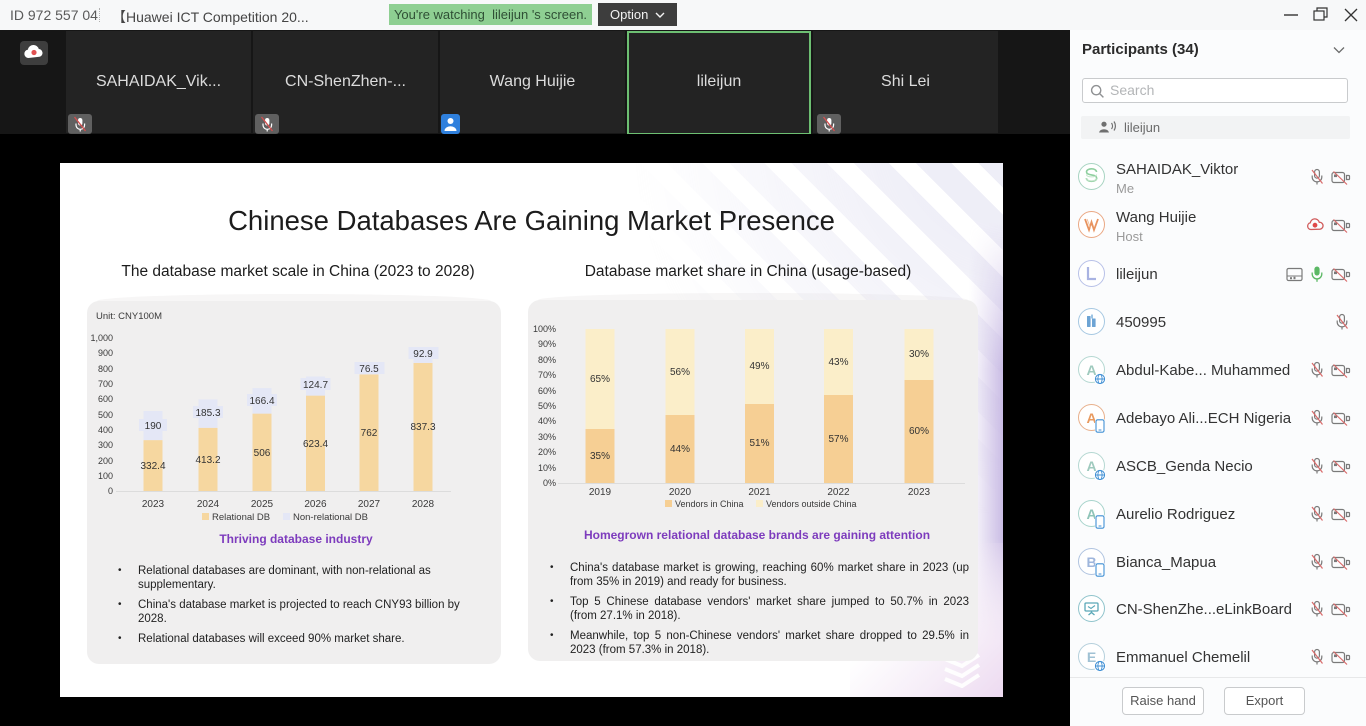 Image resolution: width=1366 pixels, height=726 pixels. What do you see at coordinates (369, 433) in the screenshot?
I see `svg-text: 762` at bounding box center [369, 433].